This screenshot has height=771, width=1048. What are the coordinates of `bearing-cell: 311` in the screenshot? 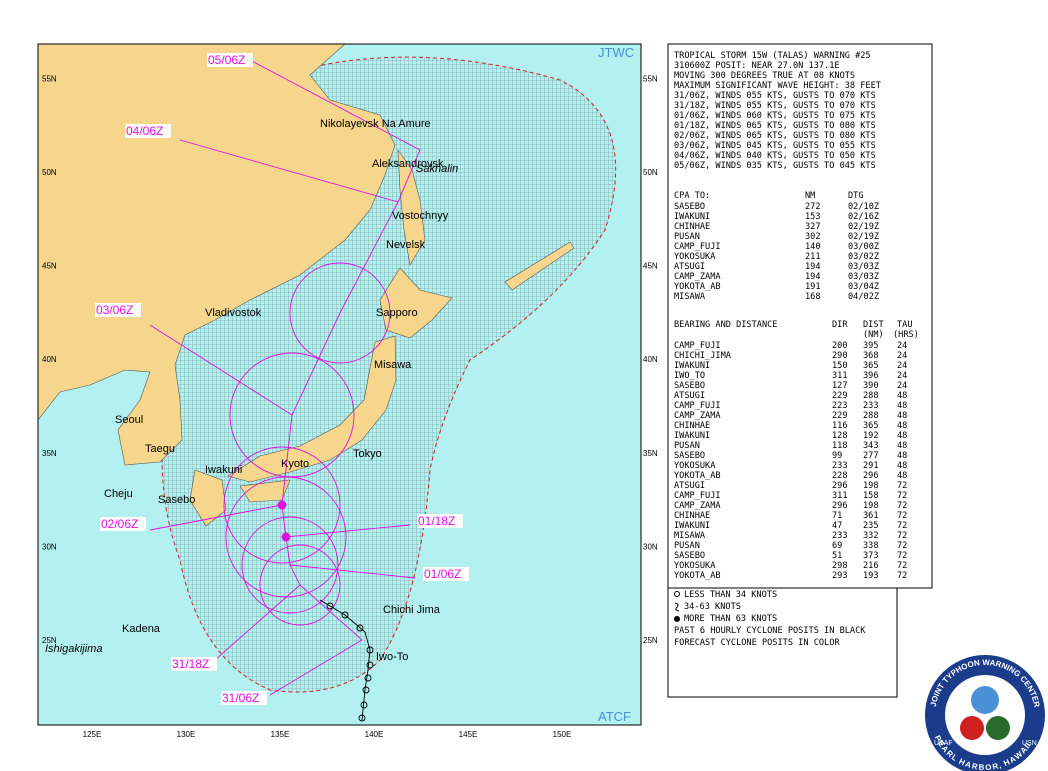 It's located at (840, 496).